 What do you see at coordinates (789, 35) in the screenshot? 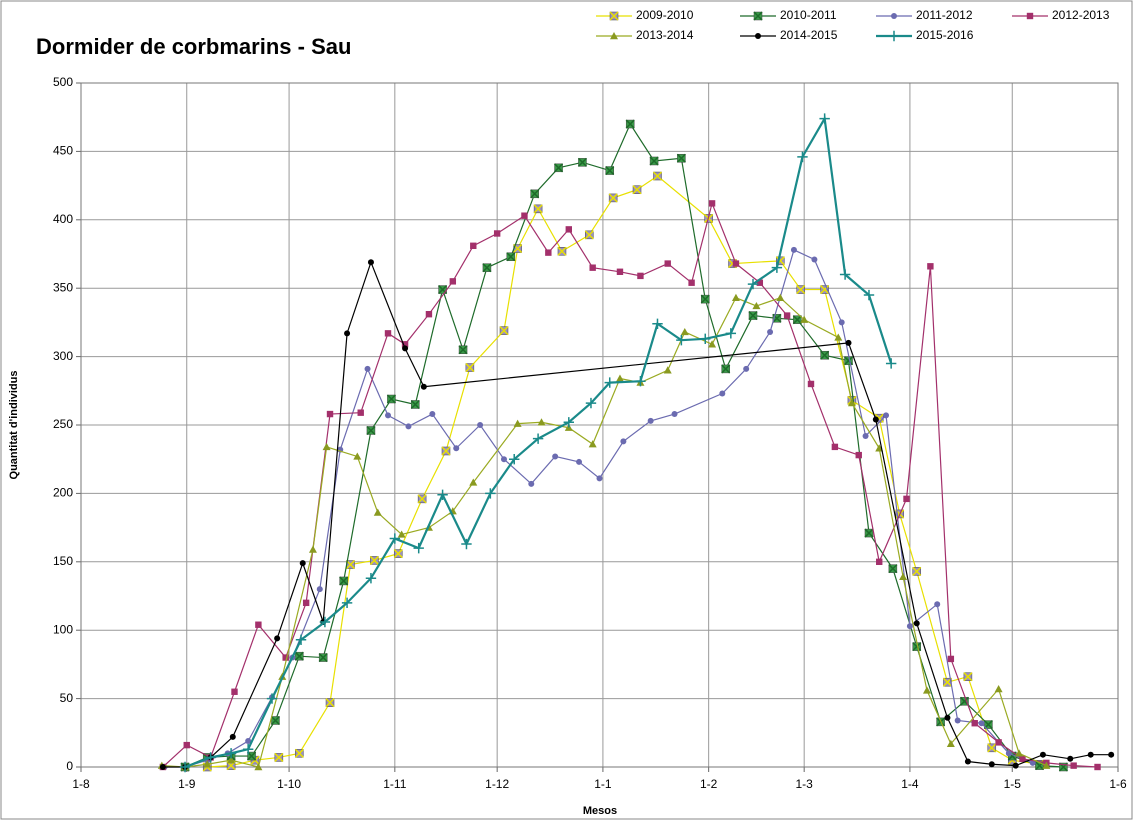
I see `legend-item: 2014-2015` at bounding box center [789, 35].